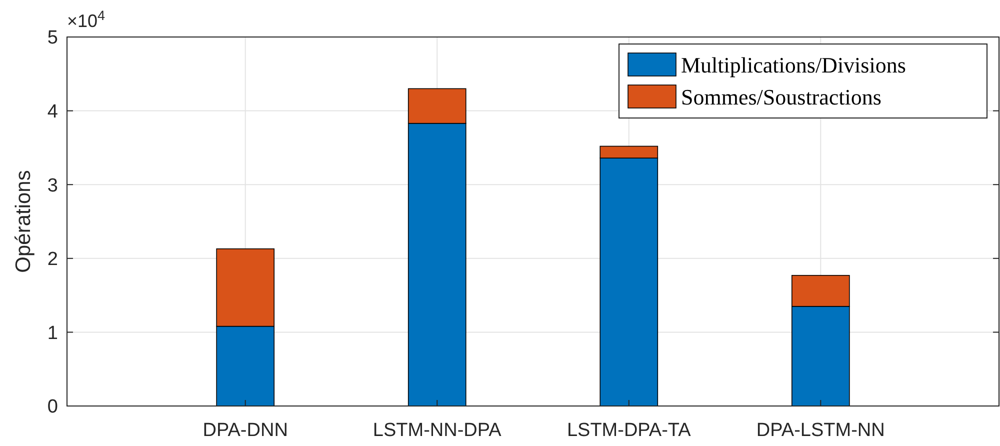 The width and height of the screenshot is (1000, 446). What do you see at coordinates (52, 111) in the screenshot?
I see `y-tick-label: 4` at bounding box center [52, 111].